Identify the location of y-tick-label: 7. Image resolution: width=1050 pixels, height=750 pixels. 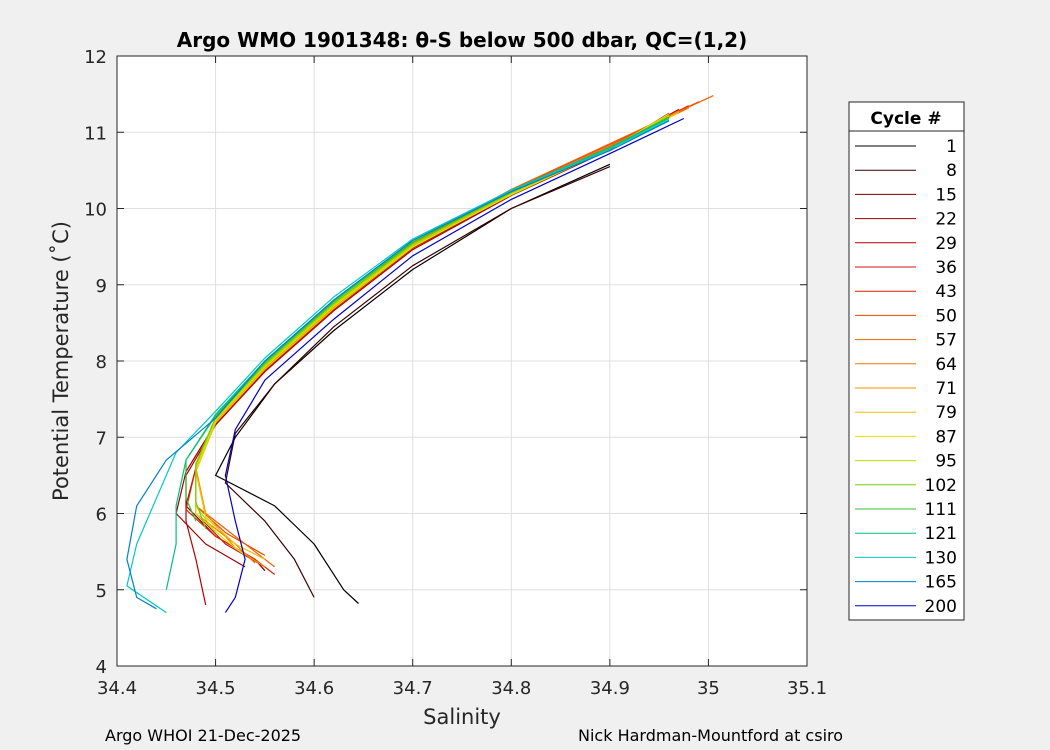
(101, 438).